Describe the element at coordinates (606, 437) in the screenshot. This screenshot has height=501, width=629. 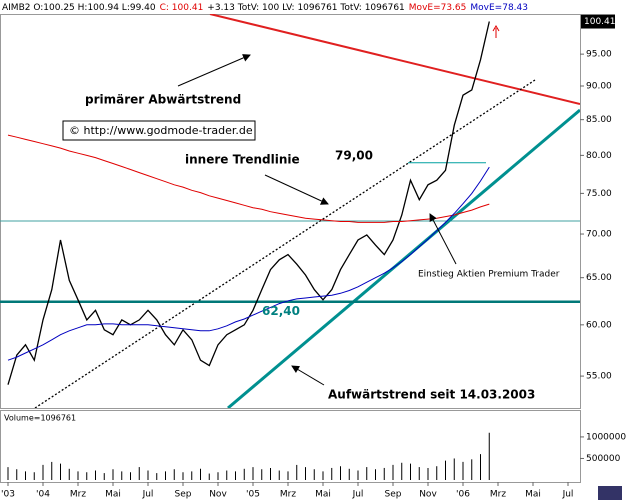
I see `y-tick-label: 1000000` at that location.